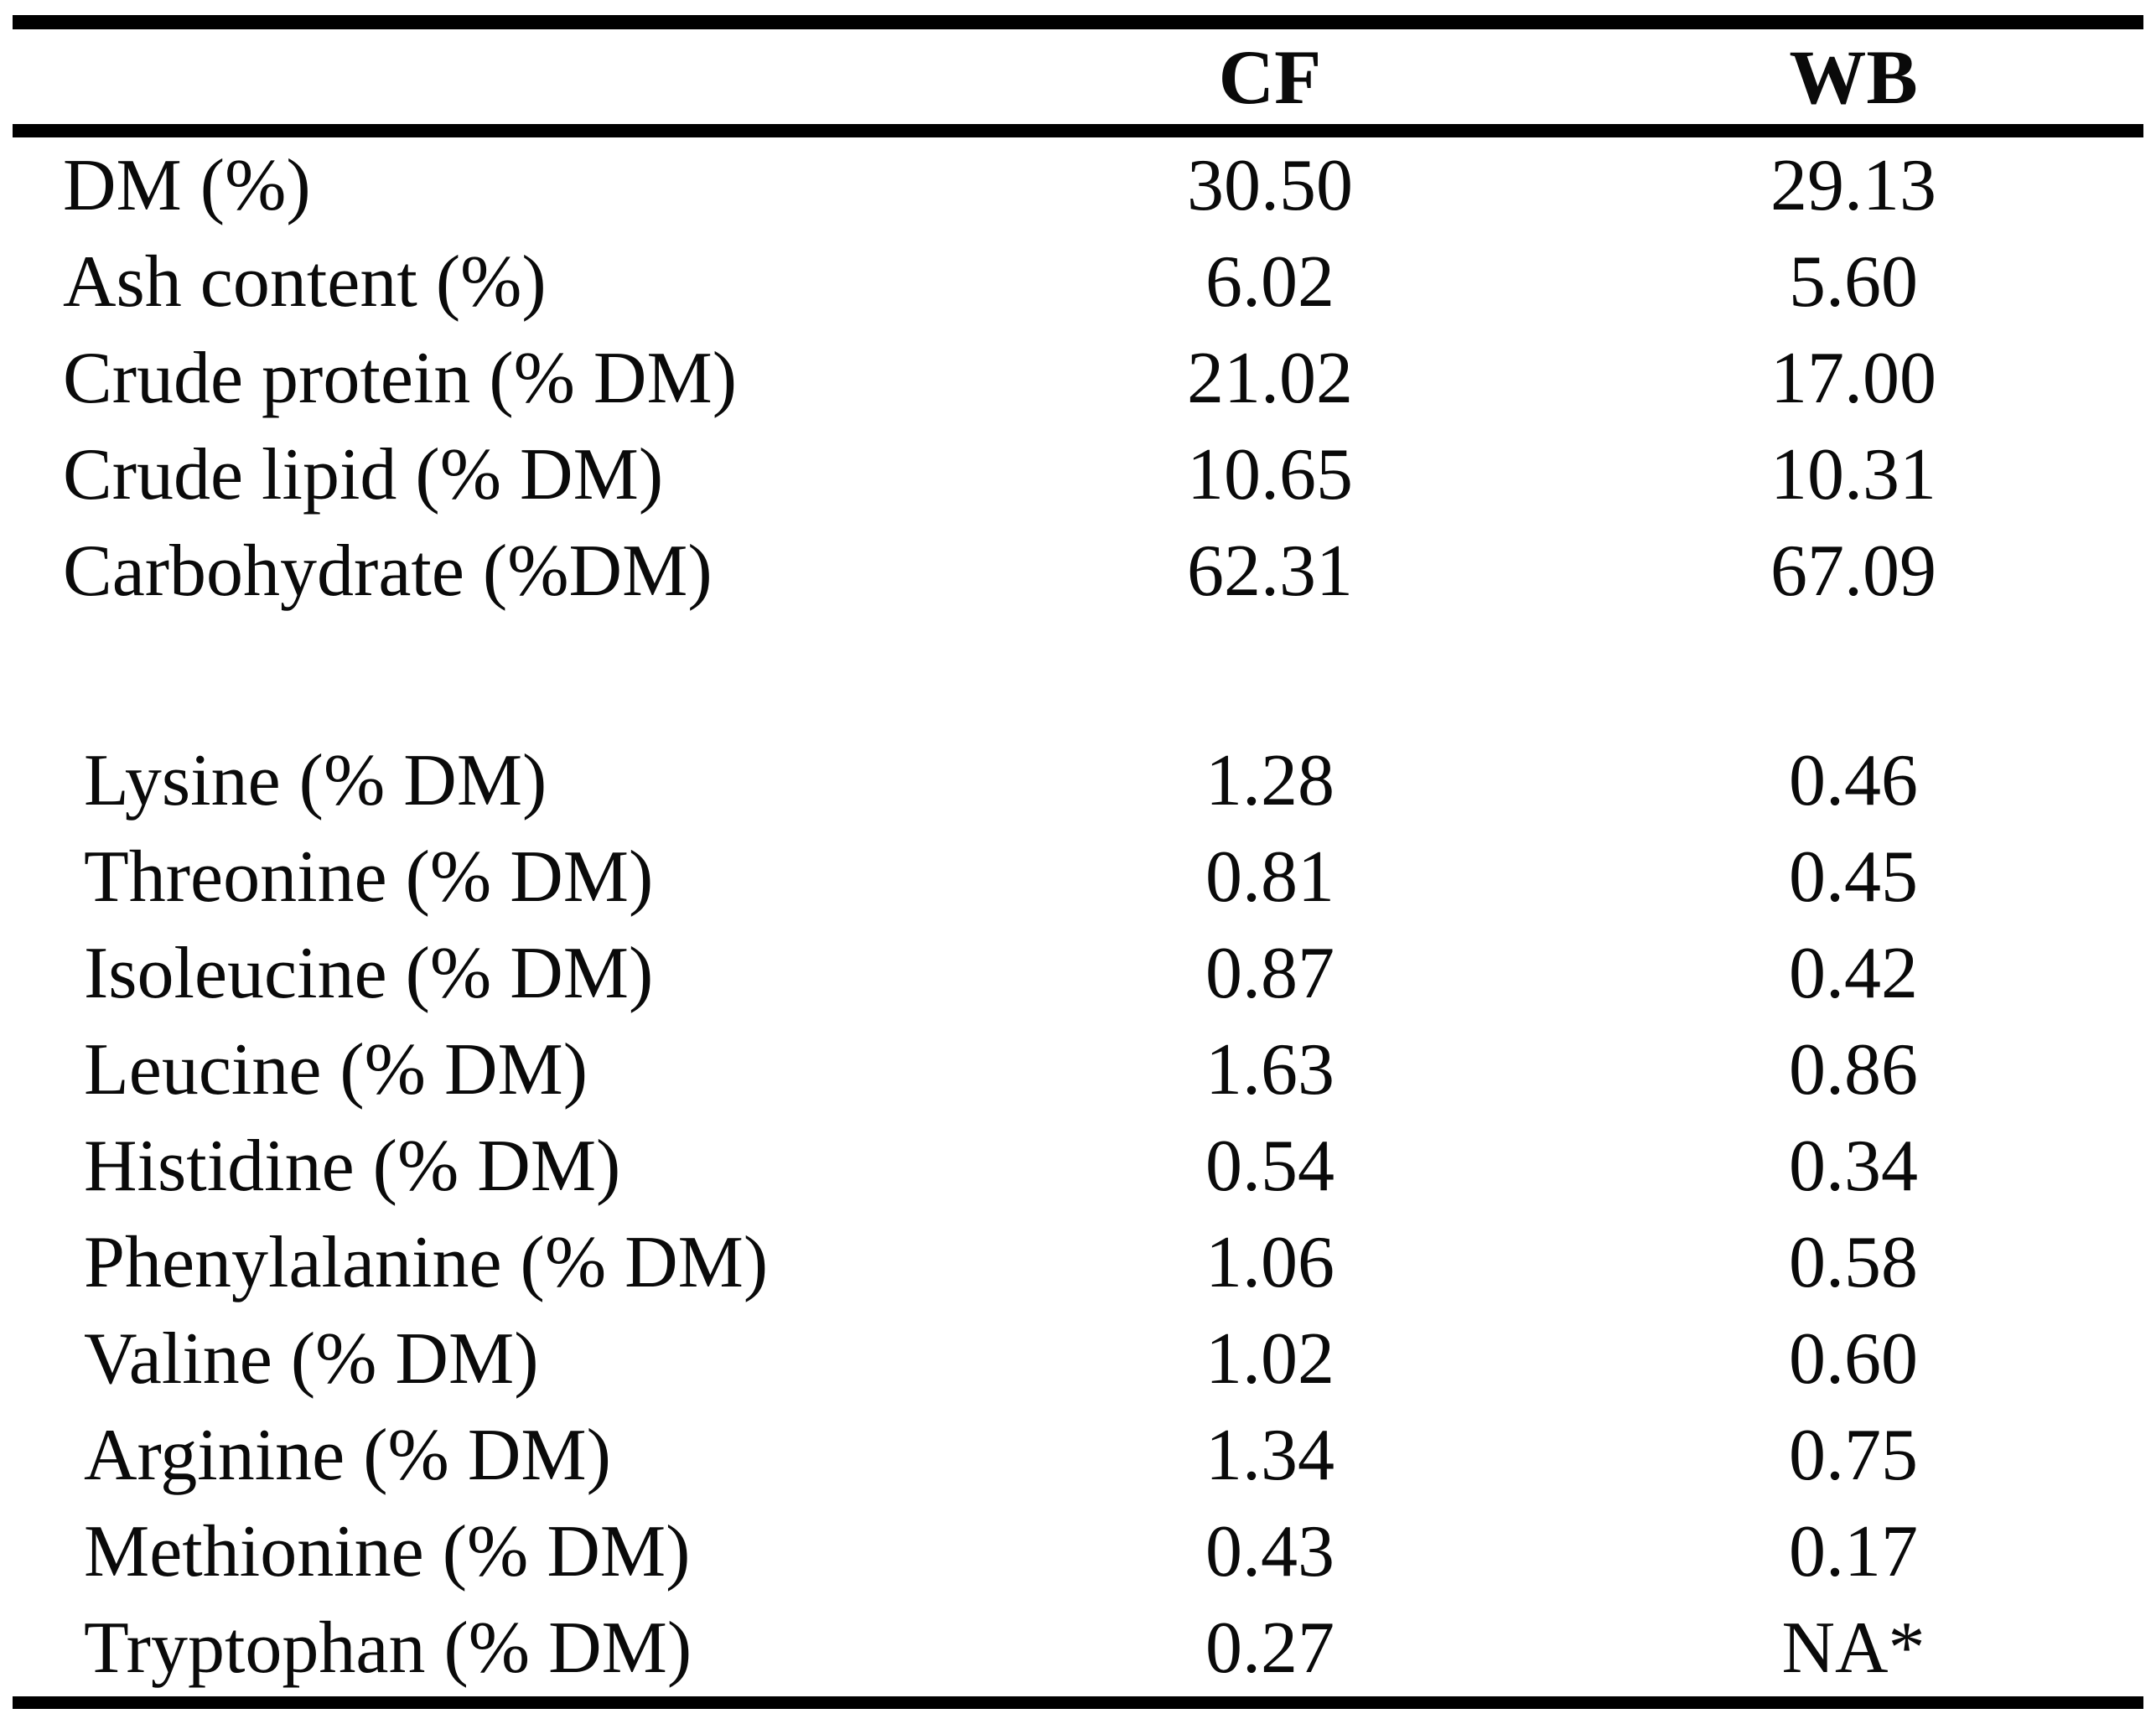 This screenshot has width=2156, height=1724. Describe the element at coordinates (495, 79) in the screenshot. I see `column-header-empty` at that location.